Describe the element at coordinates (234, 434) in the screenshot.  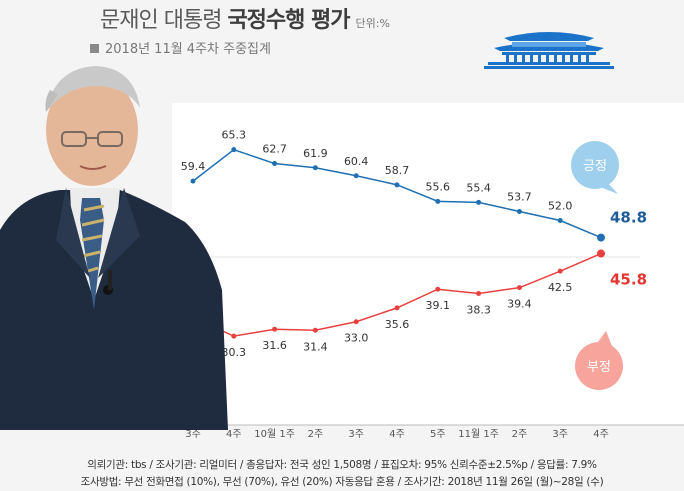
I see `x-tick-label-1: 4주` at that location.